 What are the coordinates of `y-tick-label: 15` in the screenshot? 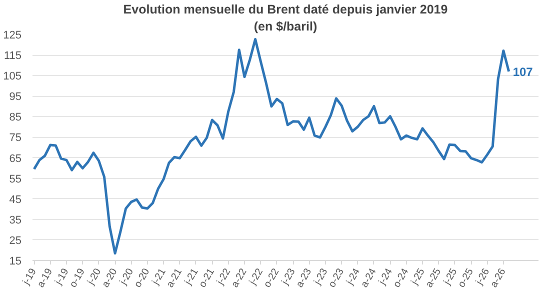 It's located at (15, 262).